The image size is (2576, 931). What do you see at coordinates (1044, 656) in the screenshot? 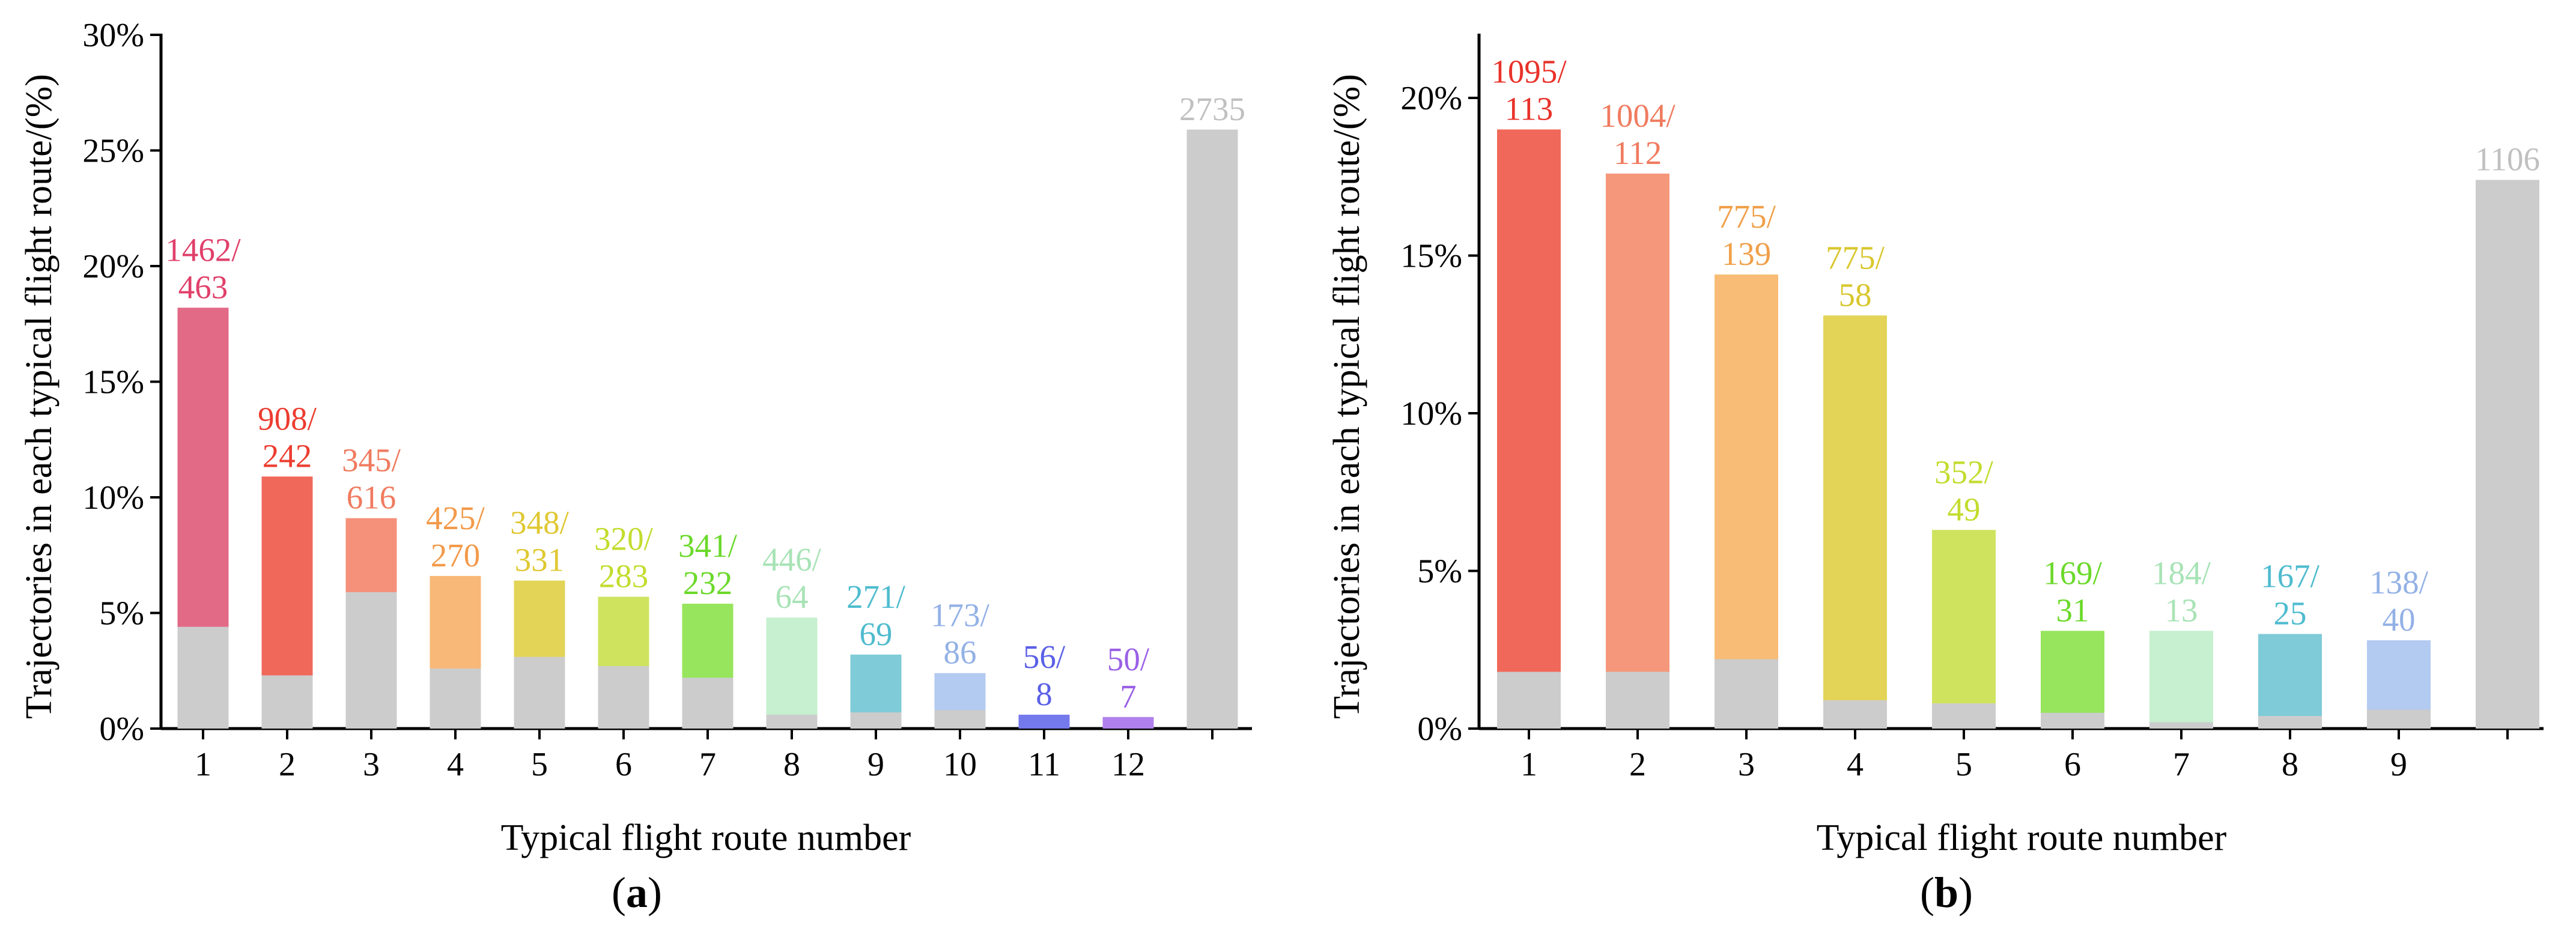
I see `data-label: 56/` at bounding box center [1044, 656].